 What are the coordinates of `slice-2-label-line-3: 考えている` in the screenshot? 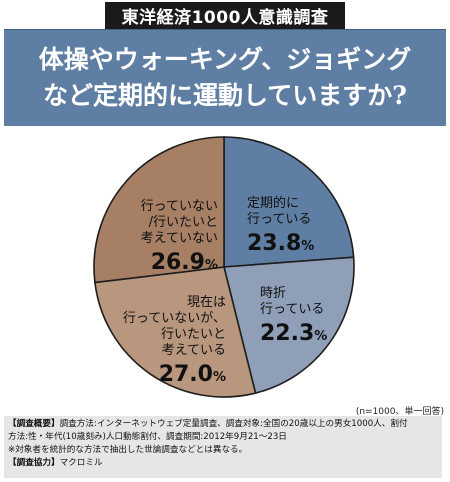 It's located at (194, 350).